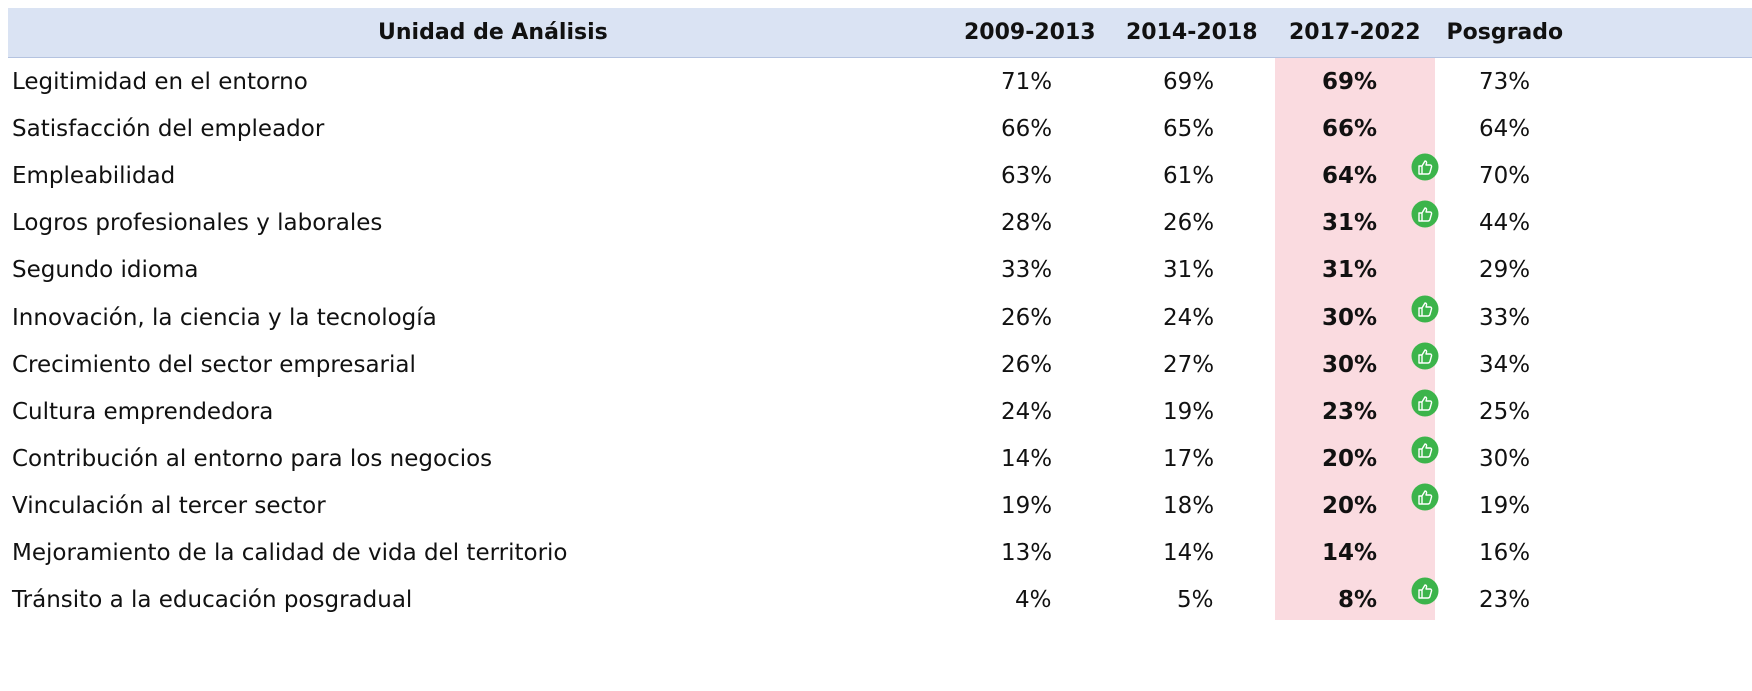  What do you see at coordinates (1189, 505) in the screenshot?
I see `value-cell: 18%` at bounding box center [1189, 505].